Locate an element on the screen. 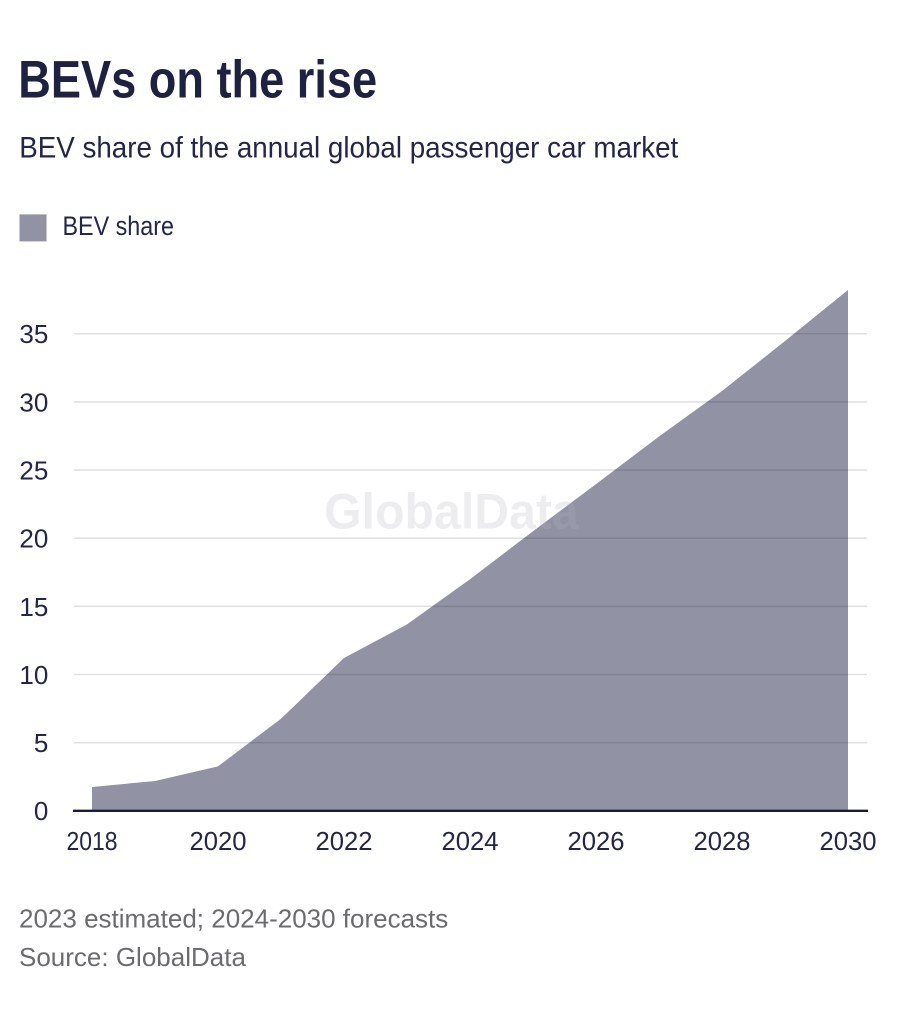 This screenshot has width=901, height=1024. svg-text: 0 is located at coordinates (41, 811).